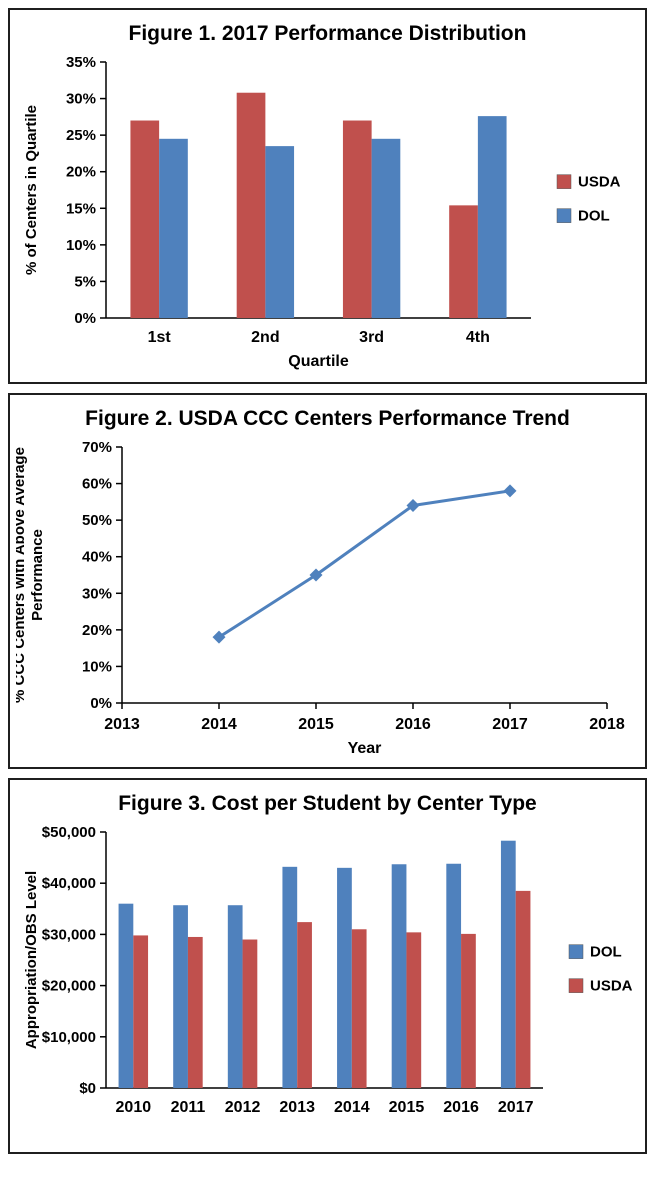 This screenshot has height=1184, width=655. Describe the element at coordinates (344, 977) in the screenshot. I see `bar-dol-2014` at that location.